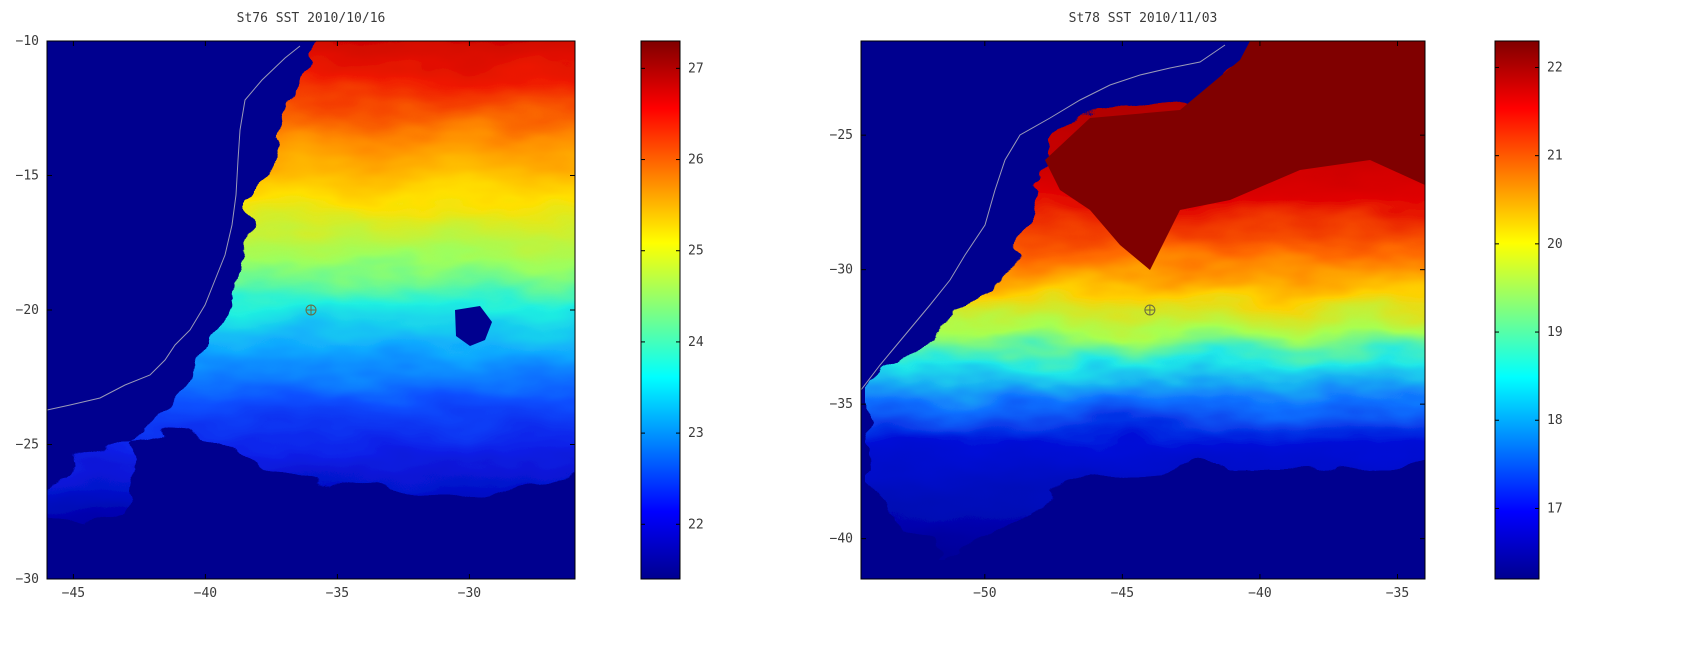  I want to click on cold-eddy-left, so click(473, 326).